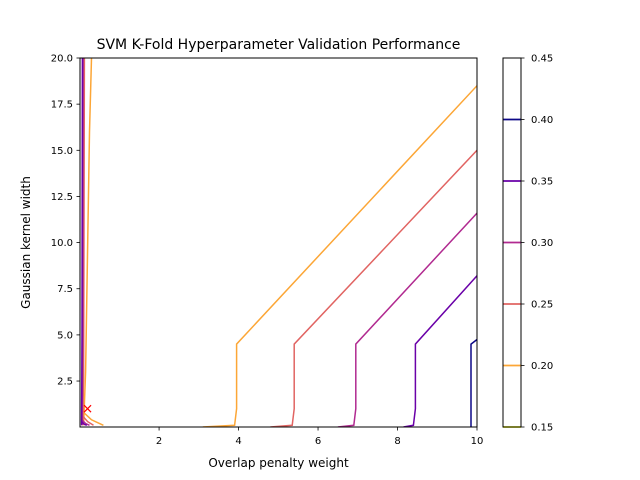 This screenshot has height=480, width=640. Describe the element at coordinates (278, 463) in the screenshot. I see `x-axis-label: Overlap penalty weight` at that location.